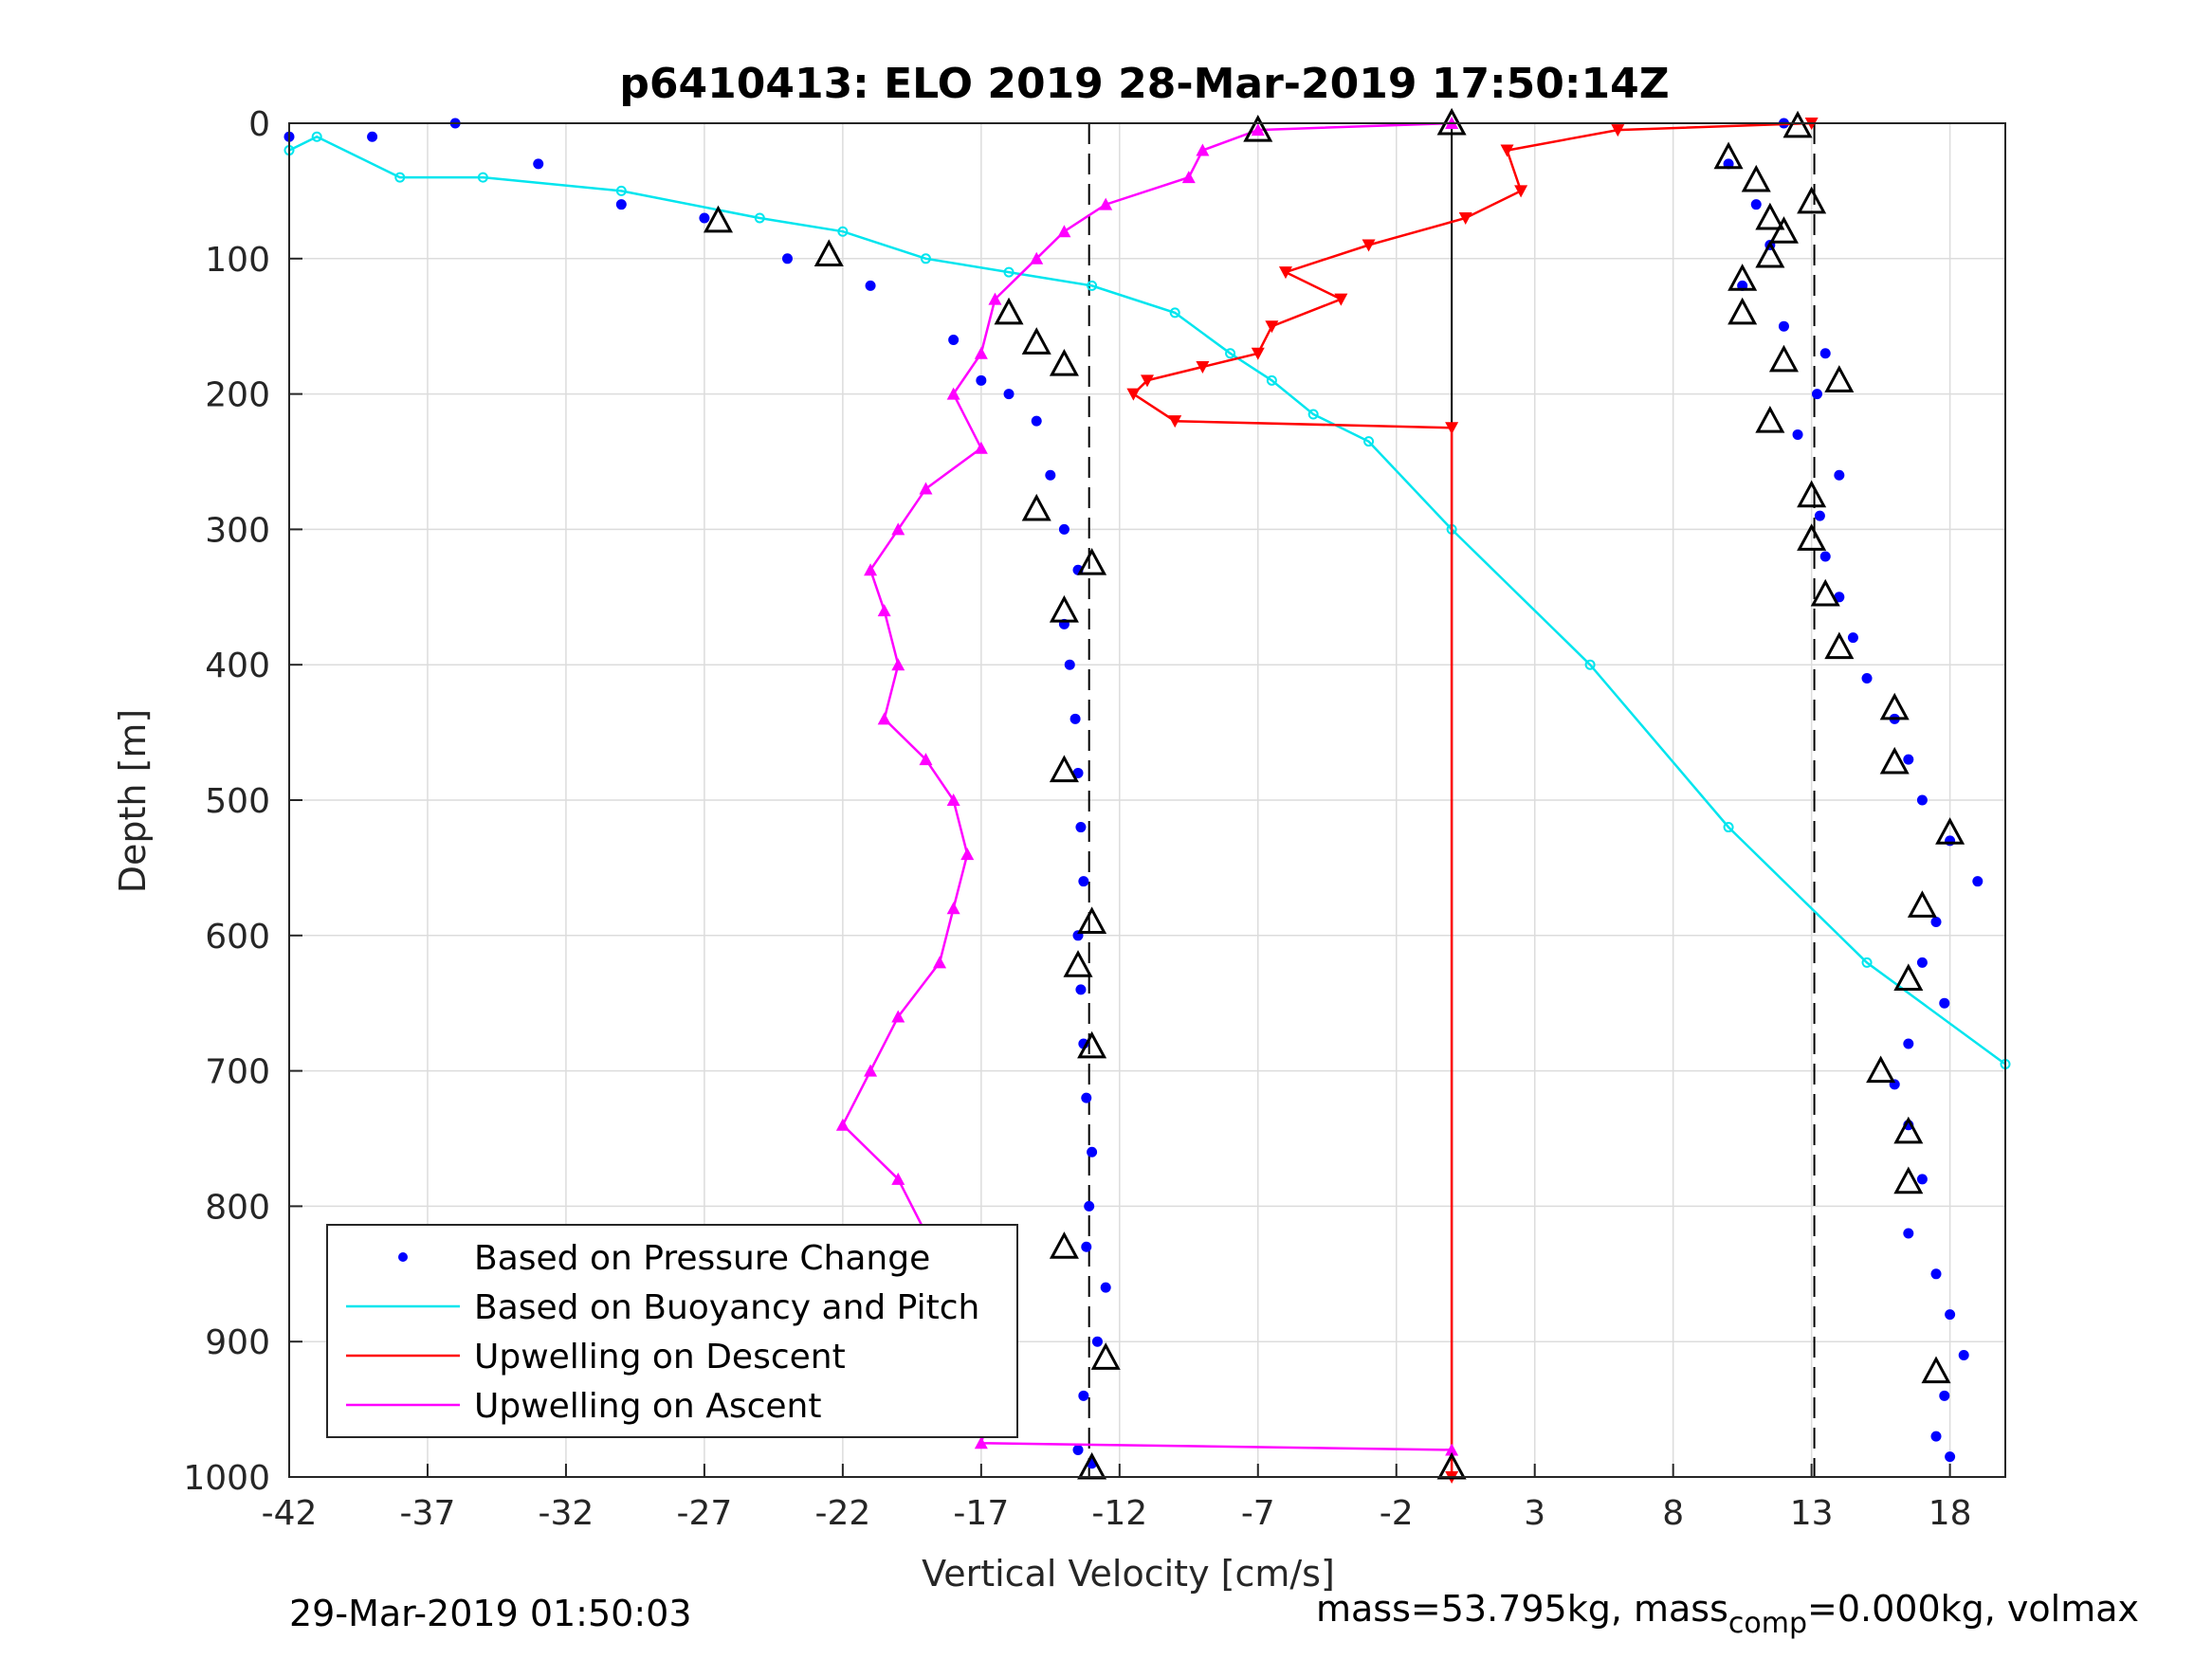  What do you see at coordinates (226, 1478) in the screenshot?
I see `y-tick-label: 1000` at bounding box center [226, 1478].